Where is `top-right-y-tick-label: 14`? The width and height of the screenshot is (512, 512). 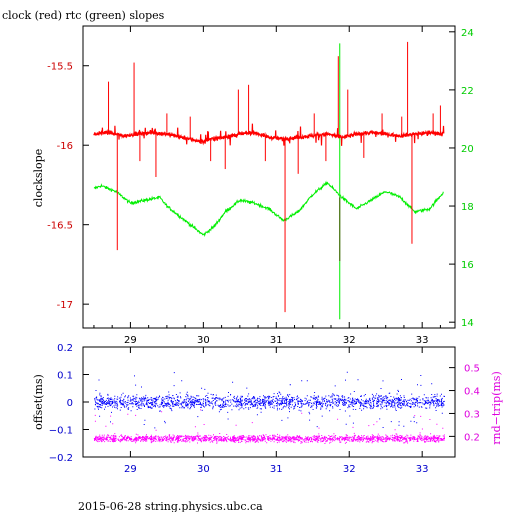 top-right-y-tick-label: 14 is located at coordinates (467, 323).